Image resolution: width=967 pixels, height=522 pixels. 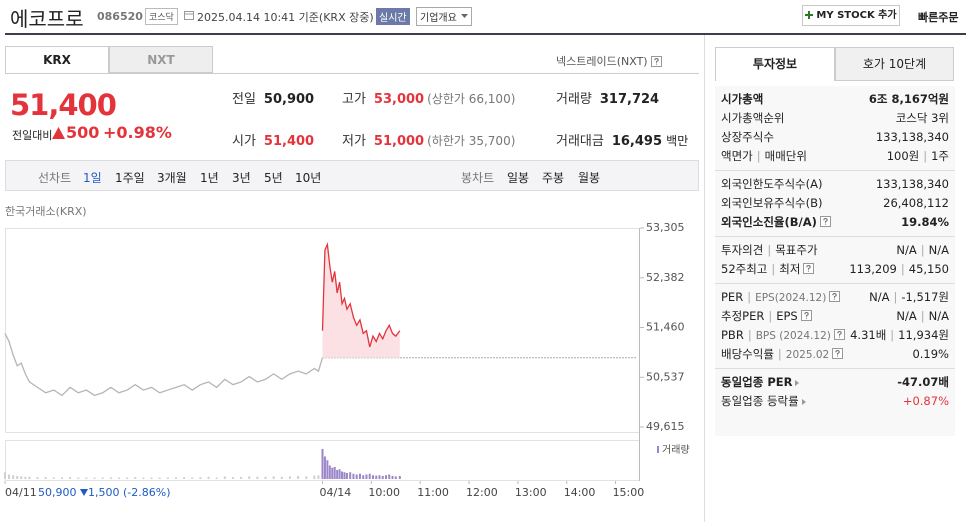 What do you see at coordinates (428, 139) in the screenshot?
I see `stat-low: 저가 51,000 (하한가 35,700)` at bounding box center [428, 139].